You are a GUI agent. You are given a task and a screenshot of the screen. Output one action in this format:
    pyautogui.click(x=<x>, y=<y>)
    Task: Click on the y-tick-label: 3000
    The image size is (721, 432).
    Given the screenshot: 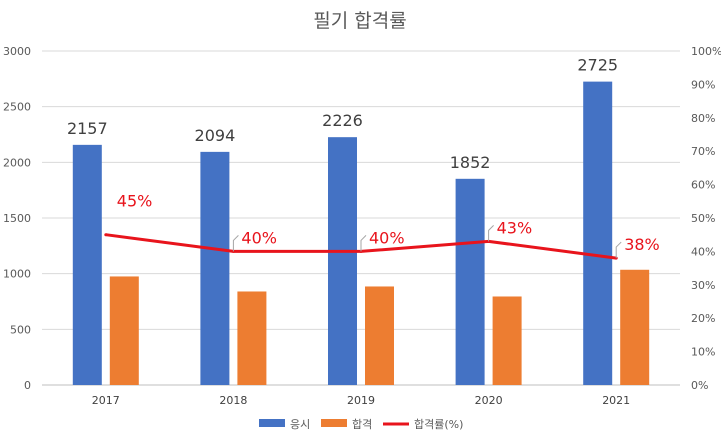 What is the action you would take?
    pyautogui.click(x=17, y=51)
    